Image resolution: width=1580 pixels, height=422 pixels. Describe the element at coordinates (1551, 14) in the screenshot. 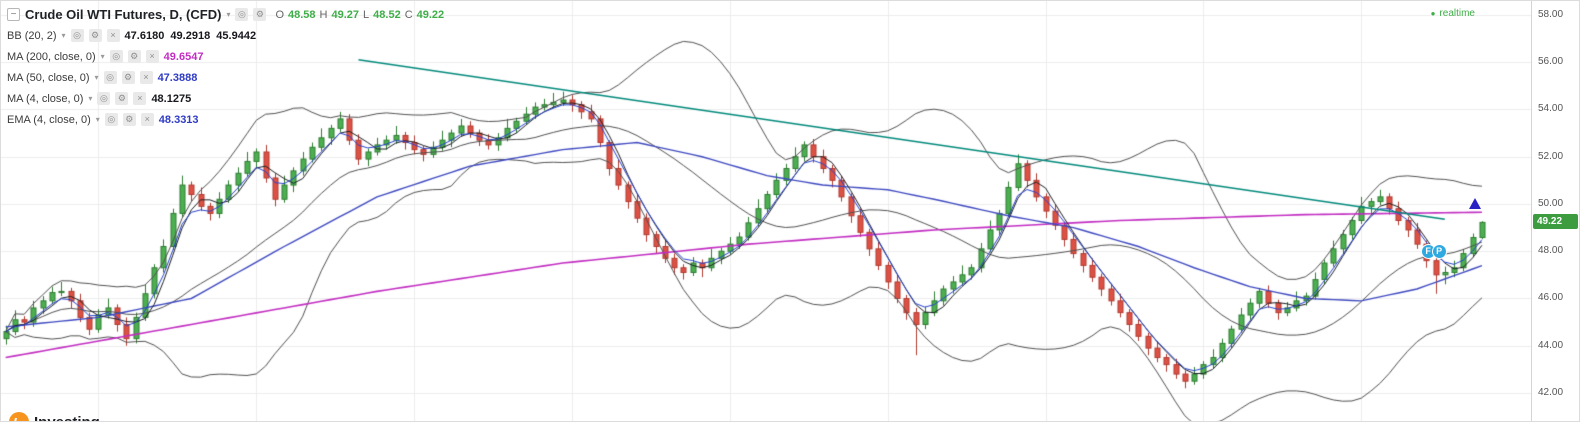

I see `y-axis-tick: 58.00` at that location.